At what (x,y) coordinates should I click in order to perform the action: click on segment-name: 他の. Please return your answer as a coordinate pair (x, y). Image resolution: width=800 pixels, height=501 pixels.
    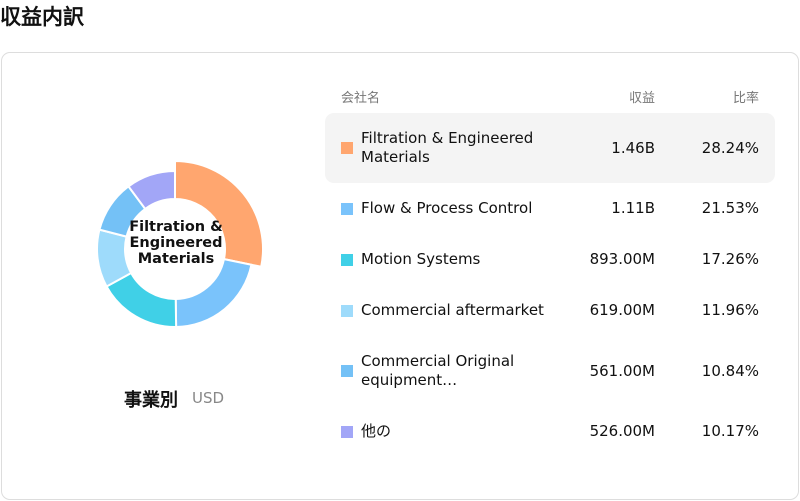
    Looking at the image, I should click on (376, 431).